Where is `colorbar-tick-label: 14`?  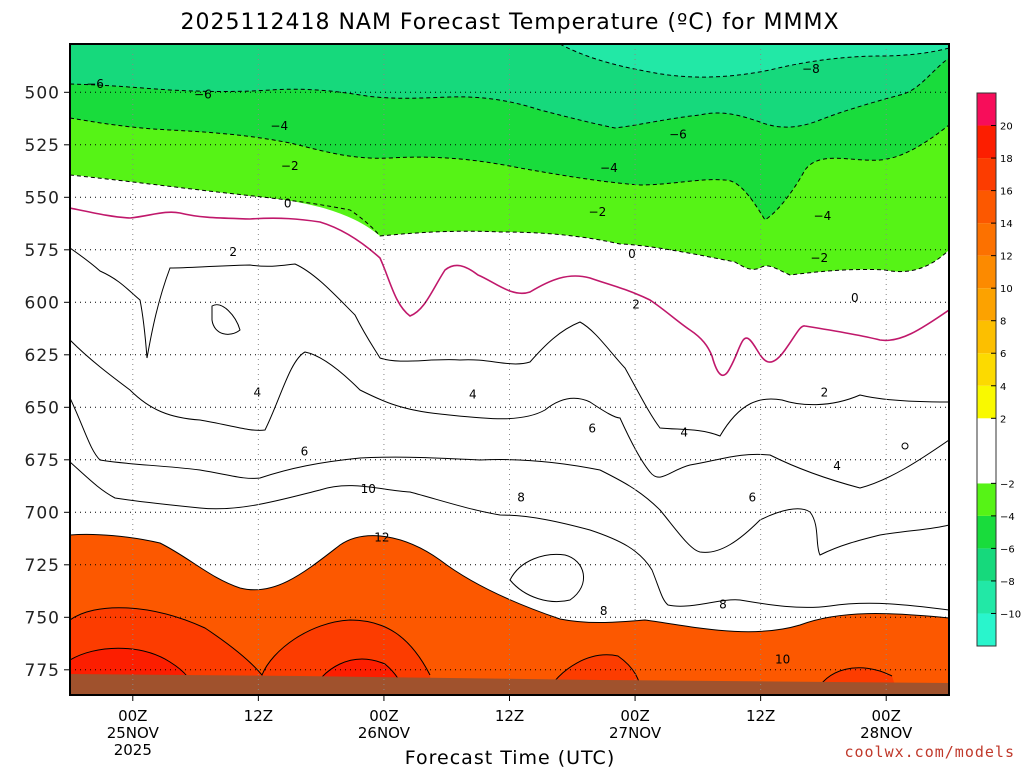 colorbar-tick-label: 14 is located at coordinates (1006, 224).